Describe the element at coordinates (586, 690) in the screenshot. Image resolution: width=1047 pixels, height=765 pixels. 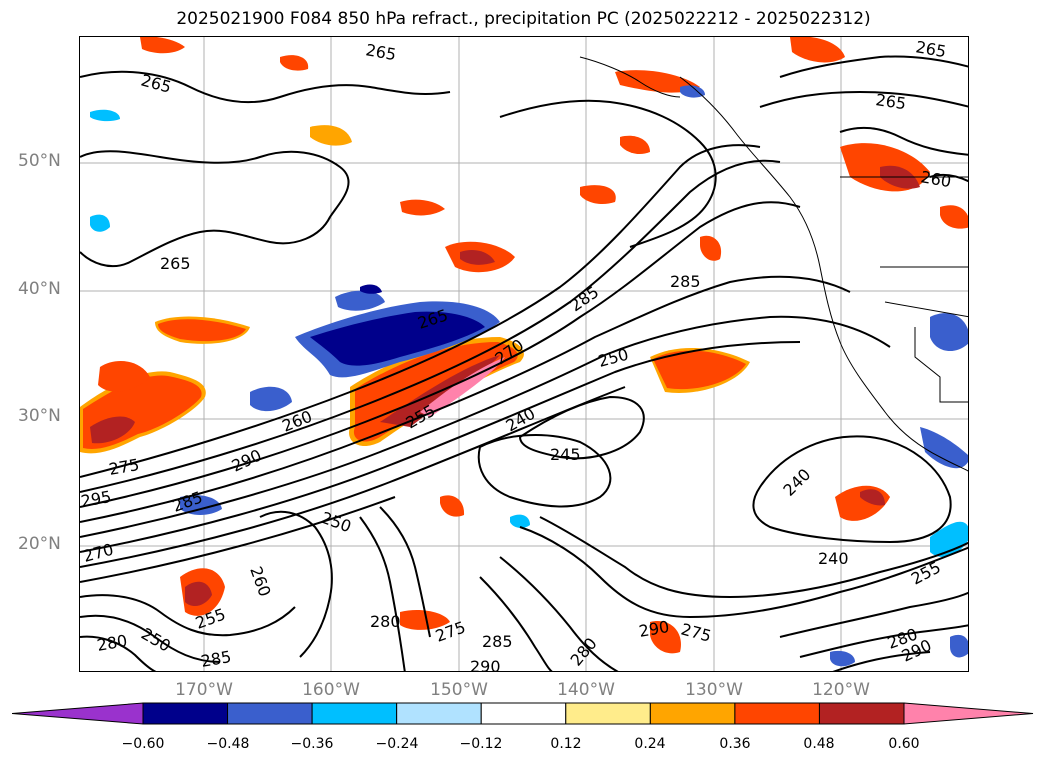
I see `lon-label-140w: 140°W` at that location.